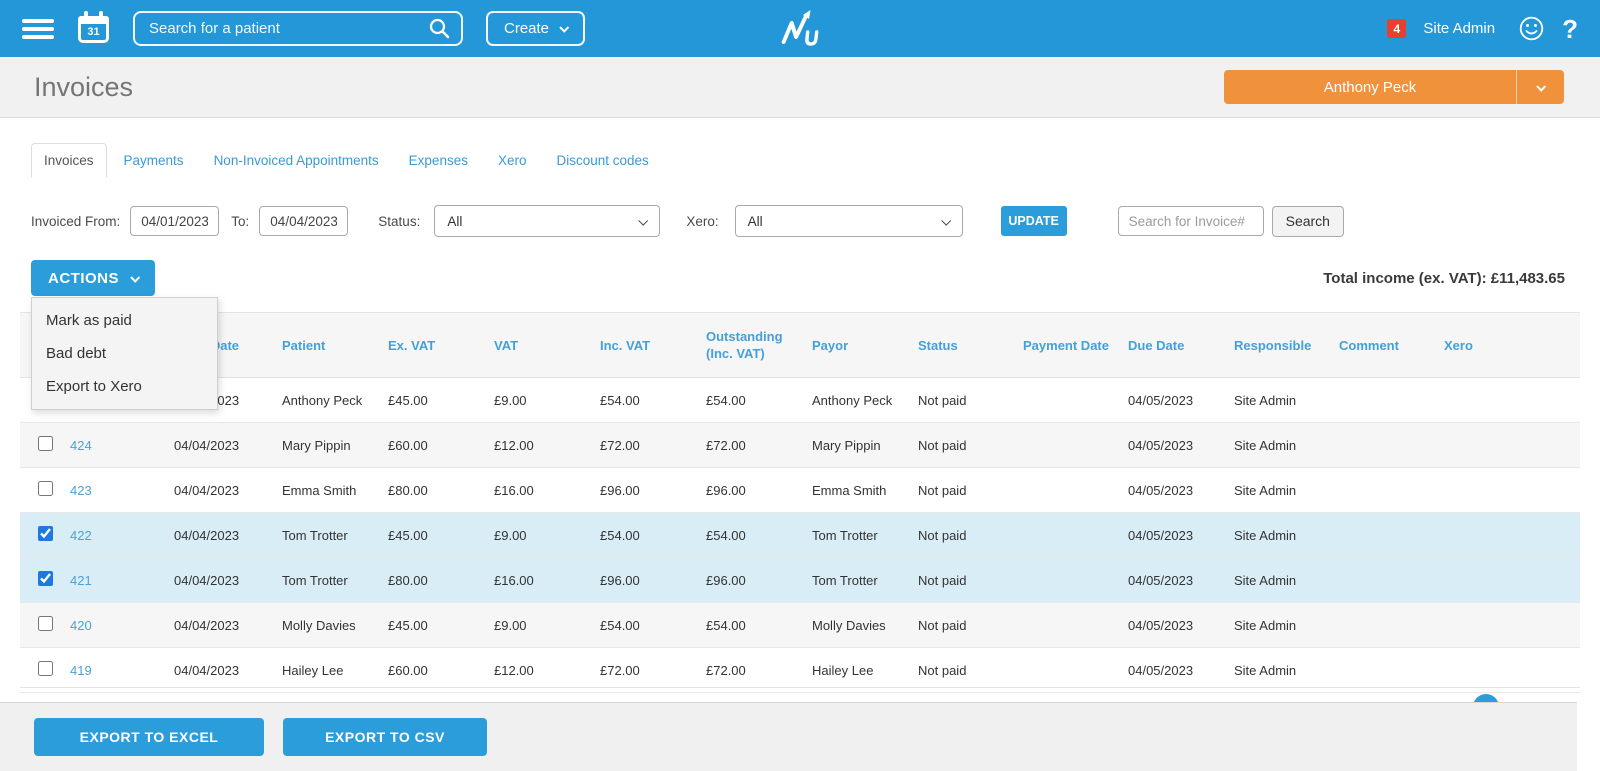  Describe the element at coordinates (848, 221) in the screenshot. I see `xero-select: All` at that location.